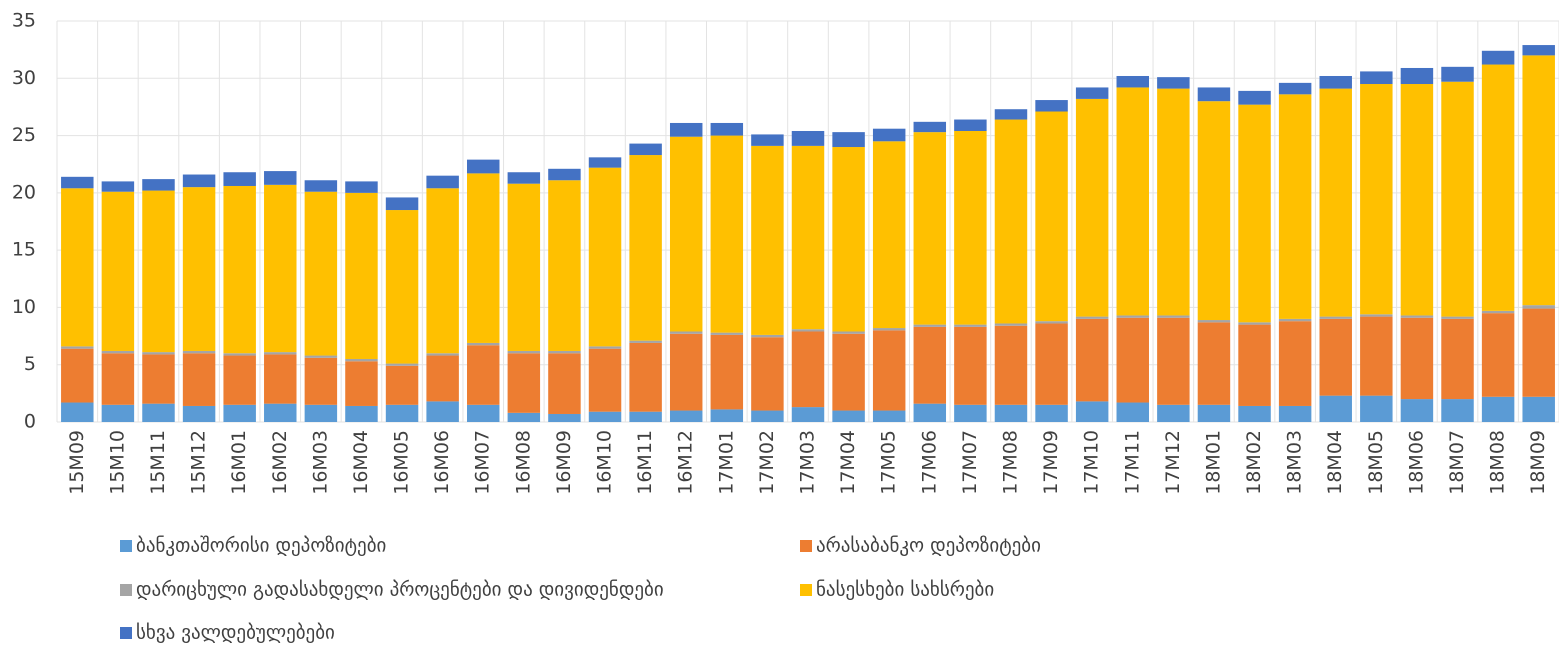 The height and width of the screenshot is (648, 1559). I want to click on y-tick-label: 5, so click(30, 364).